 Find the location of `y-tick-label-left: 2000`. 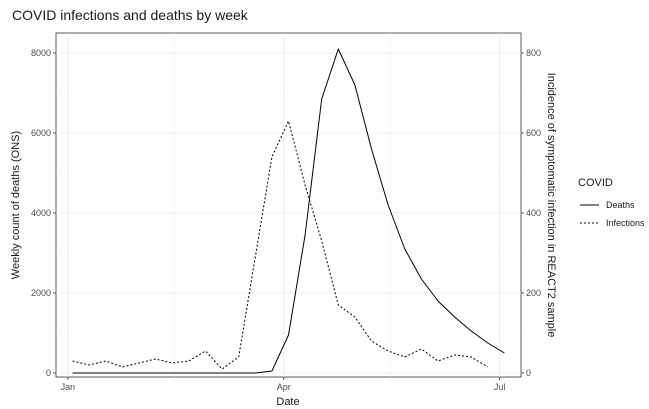

y-tick-label-left: 2000 is located at coordinates (41, 293).